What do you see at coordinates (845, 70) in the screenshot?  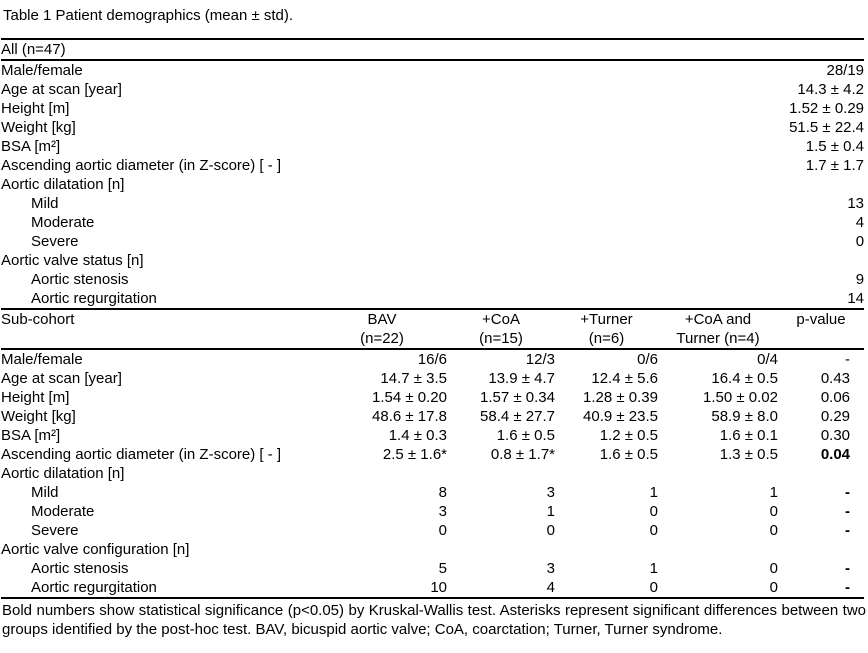 I see `value-cell: 28/19` at bounding box center [845, 70].